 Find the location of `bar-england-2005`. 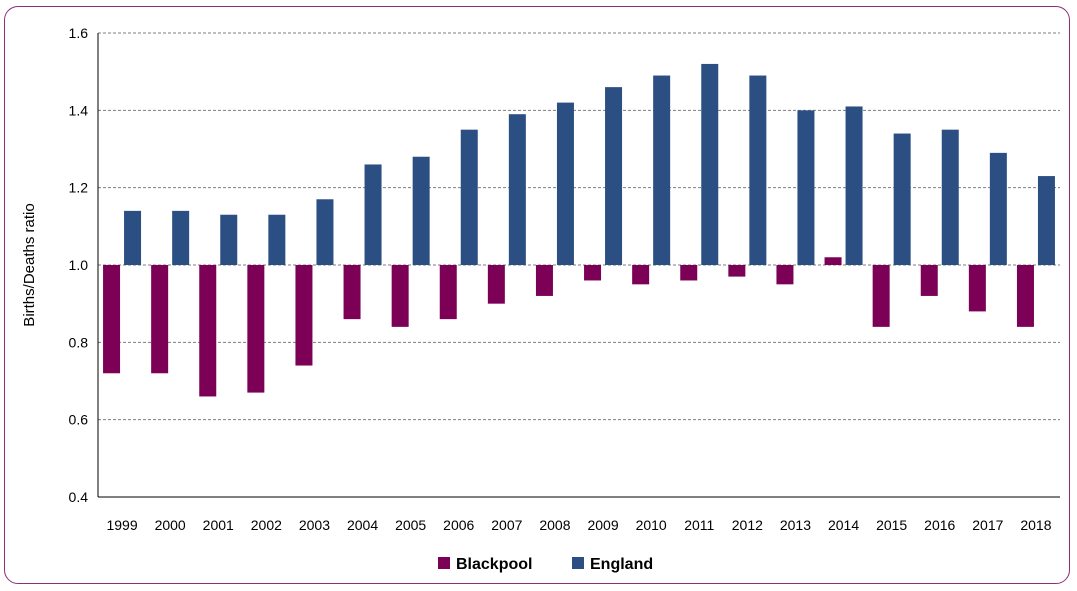

bar-england-2005 is located at coordinates (421, 210).